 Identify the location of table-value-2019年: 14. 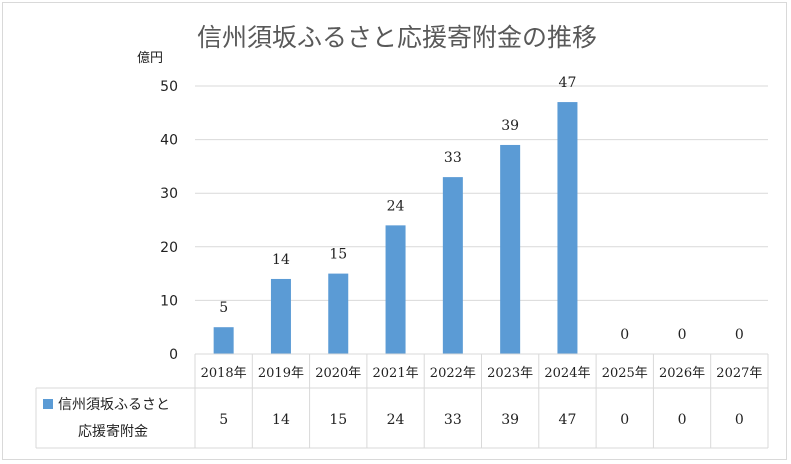
(281, 420).